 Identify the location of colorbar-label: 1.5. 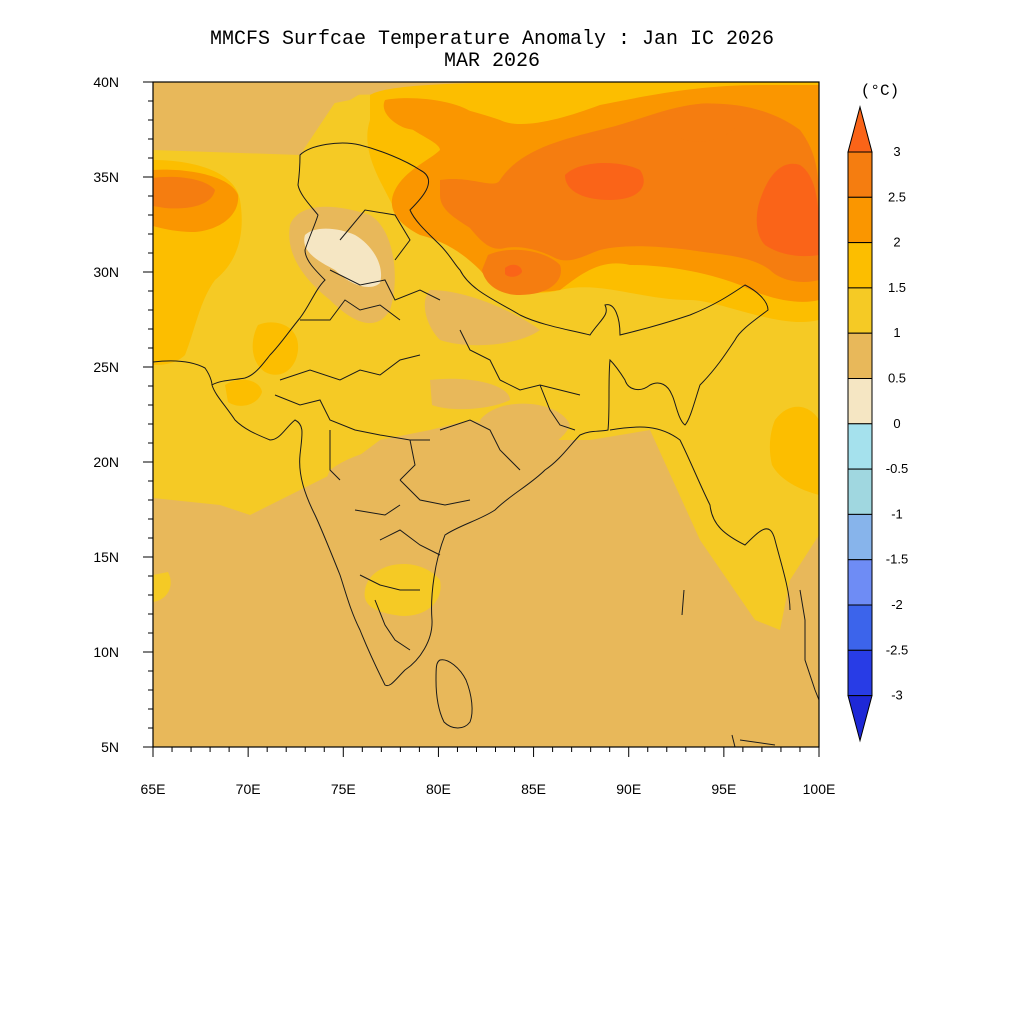
(897, 287).